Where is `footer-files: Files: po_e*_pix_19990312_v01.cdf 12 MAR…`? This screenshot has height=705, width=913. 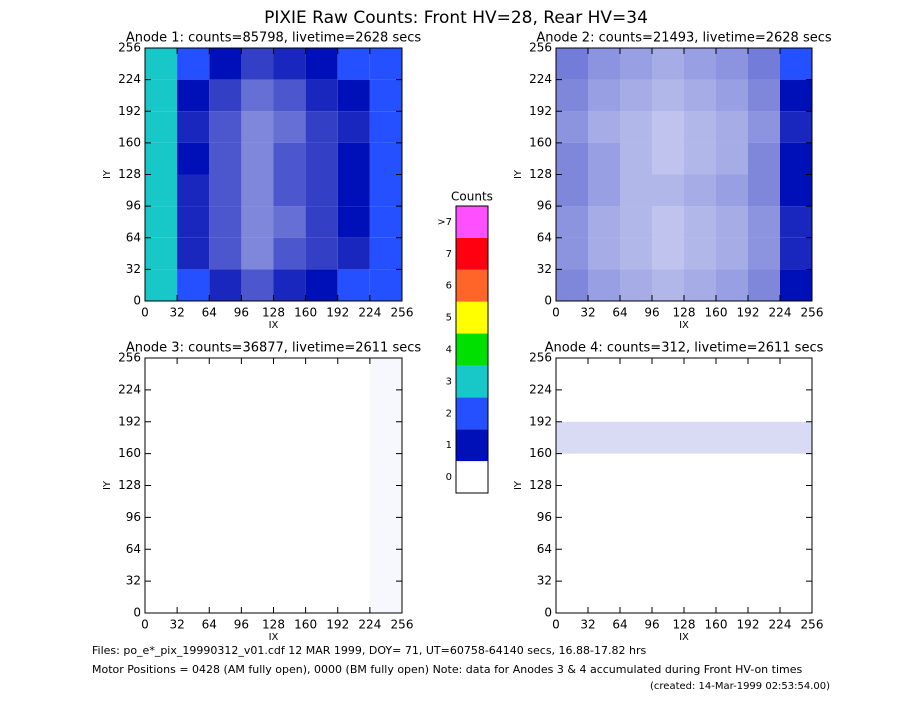 footer-files: Files: po_e*_pix_19990312_v01.cdf 12 MAR… is located at coordinates (369, 650).